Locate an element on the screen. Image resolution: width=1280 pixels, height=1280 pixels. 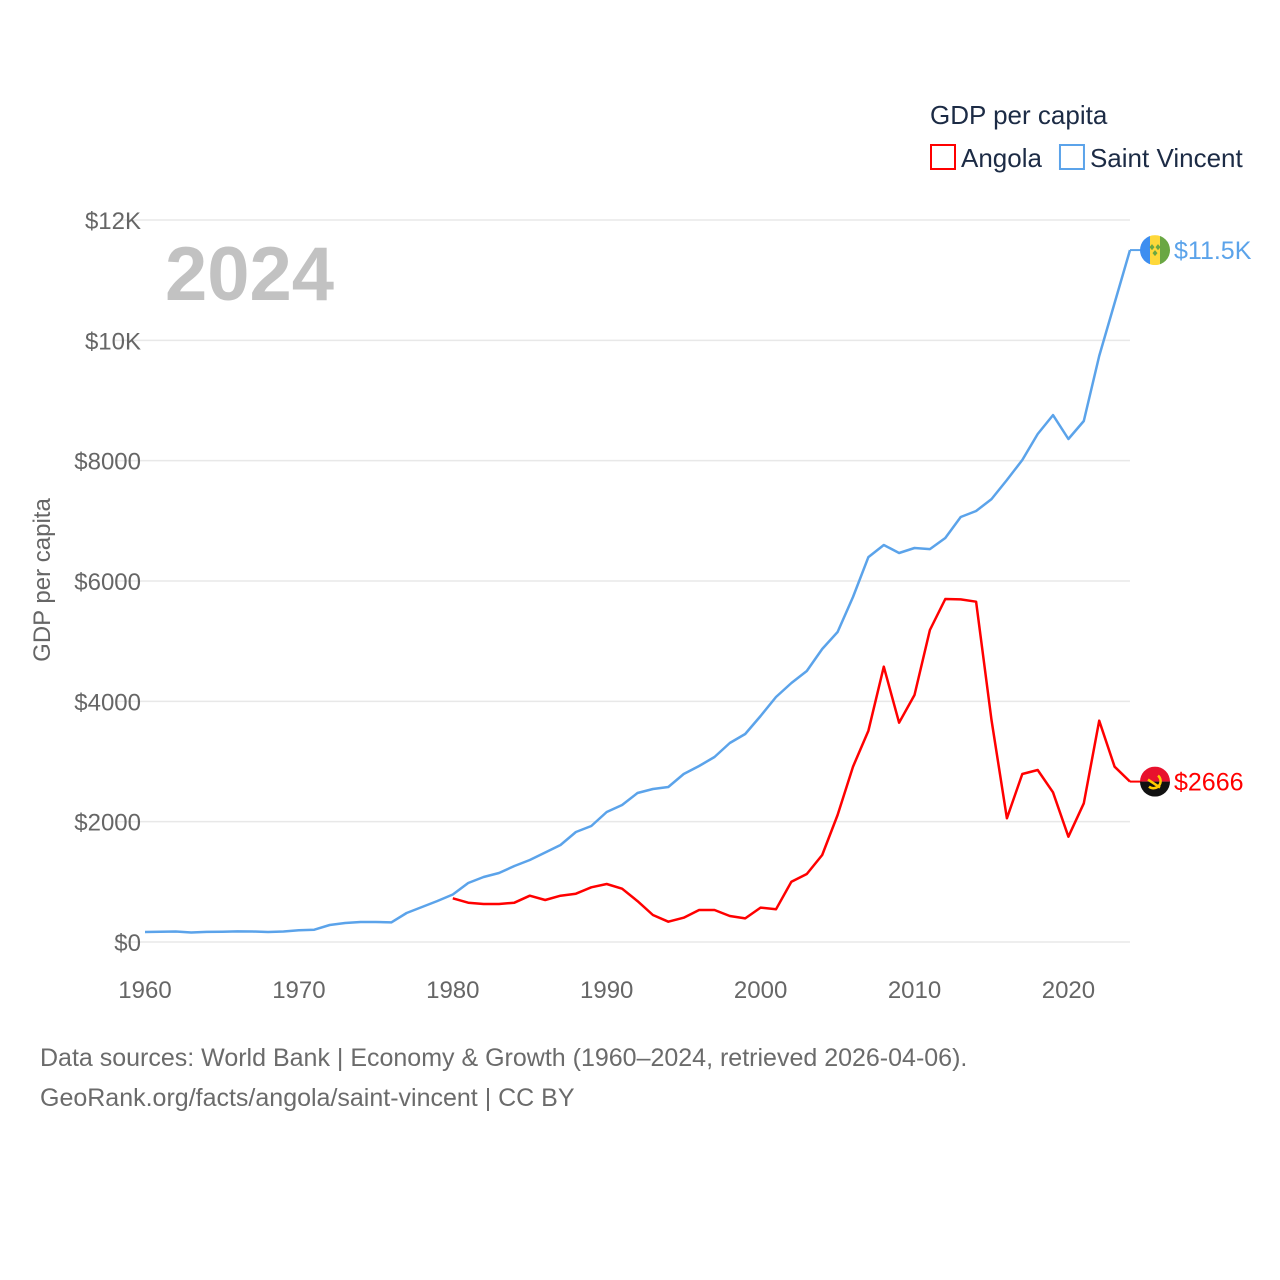
x-tick-label: 2010 is located at coordinates (914, 990).